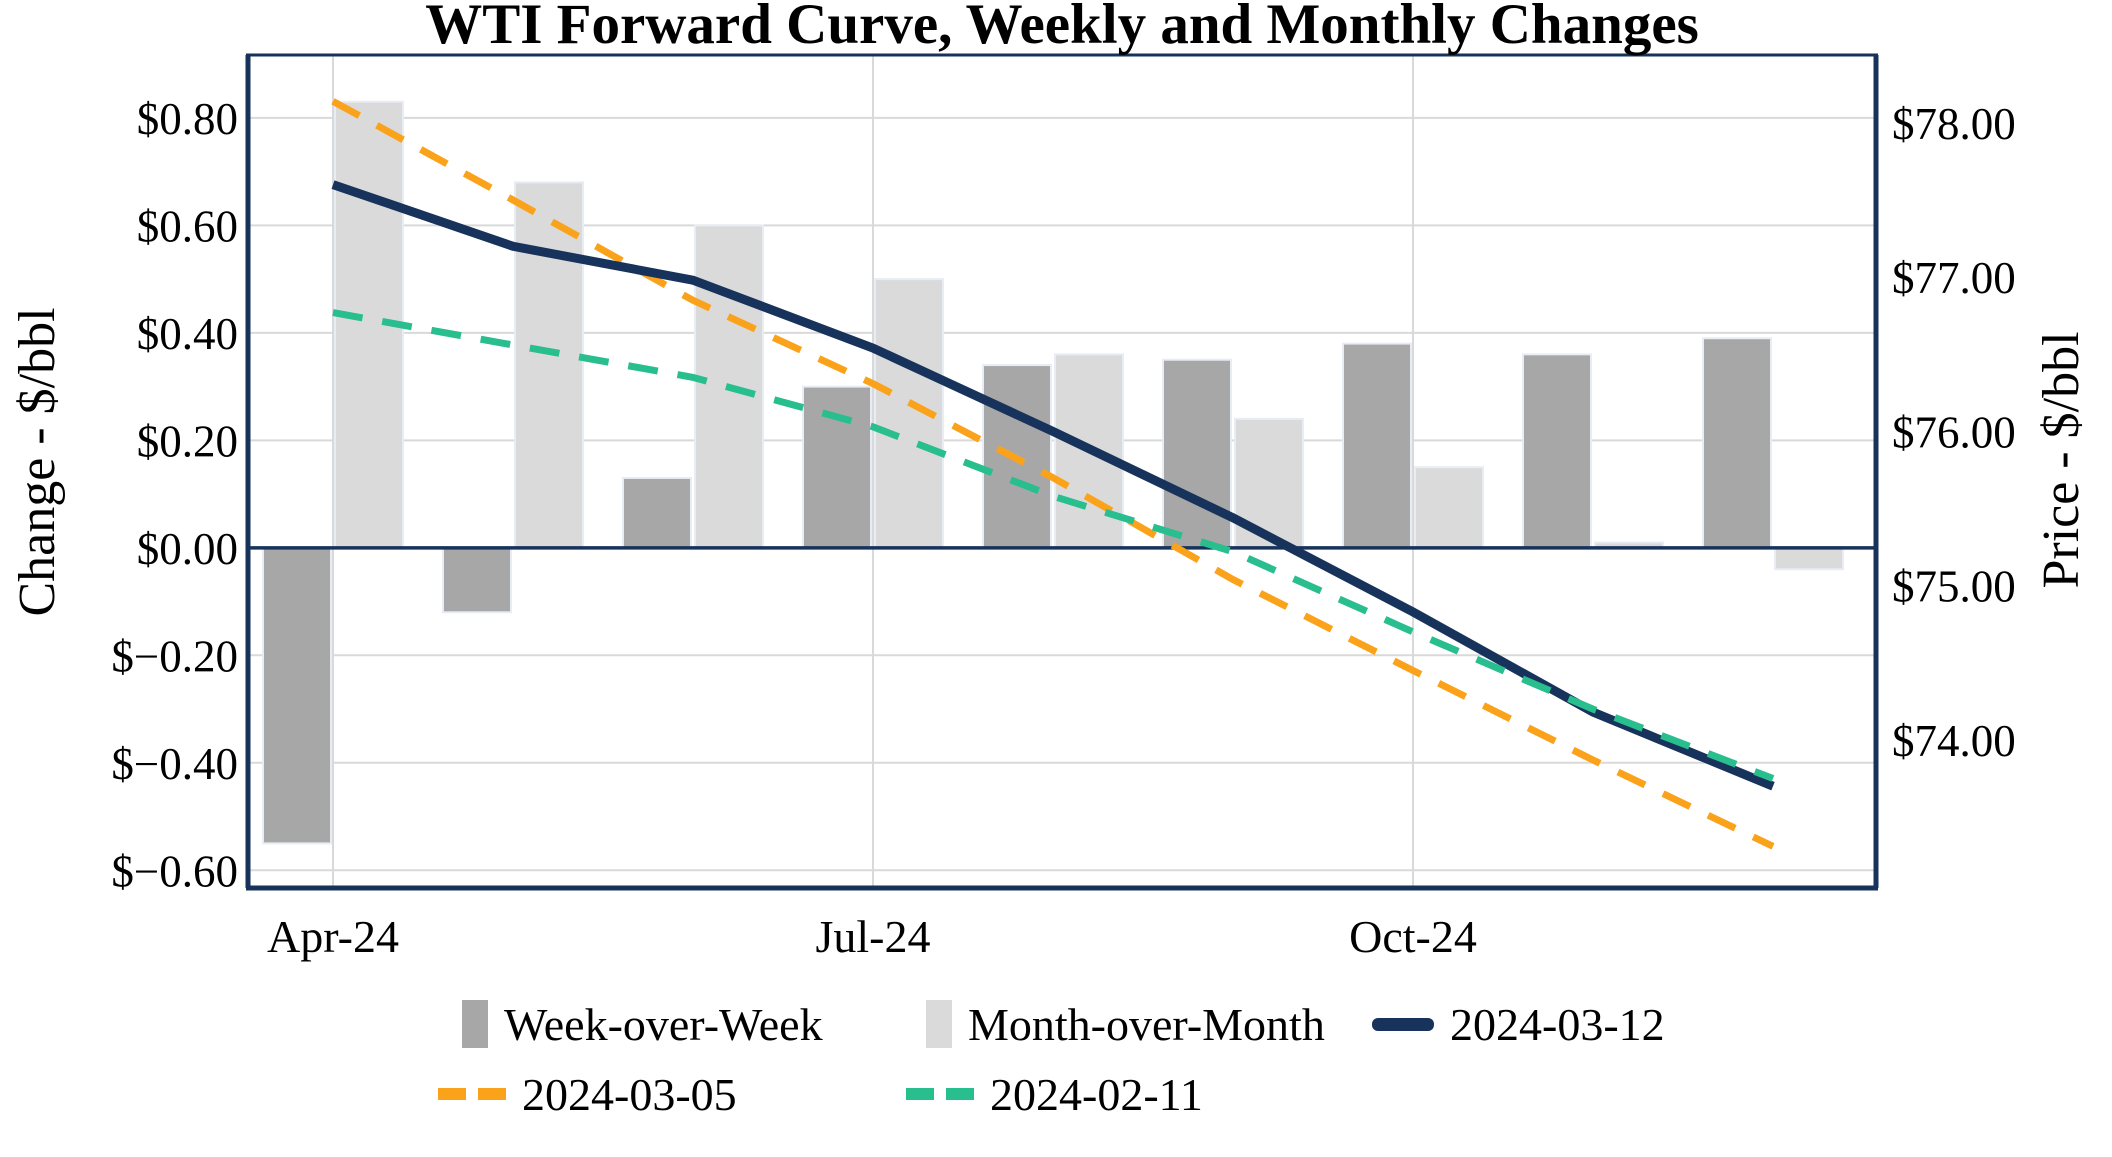 The width and height of the screenshot is (2112, 1157). What do you see at coordinates (187, 334) in the screenshot?
I see `left-tick-label: $0.40` at bounding box center [187, 334].